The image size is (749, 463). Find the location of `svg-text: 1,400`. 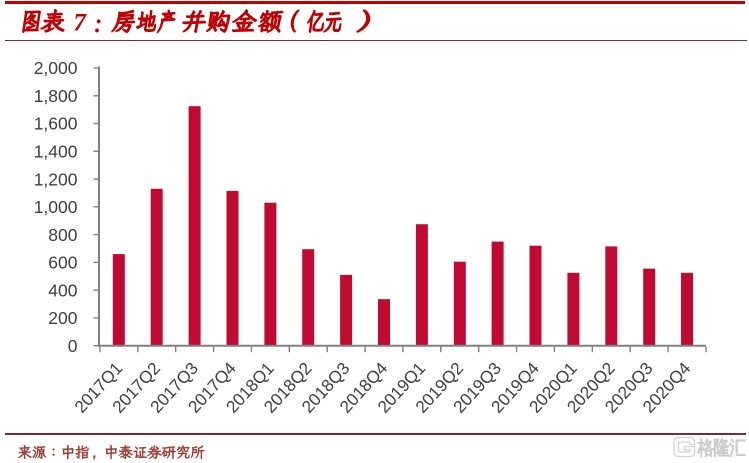

svg-text: 1,400 is located at coordinates (56, 152).